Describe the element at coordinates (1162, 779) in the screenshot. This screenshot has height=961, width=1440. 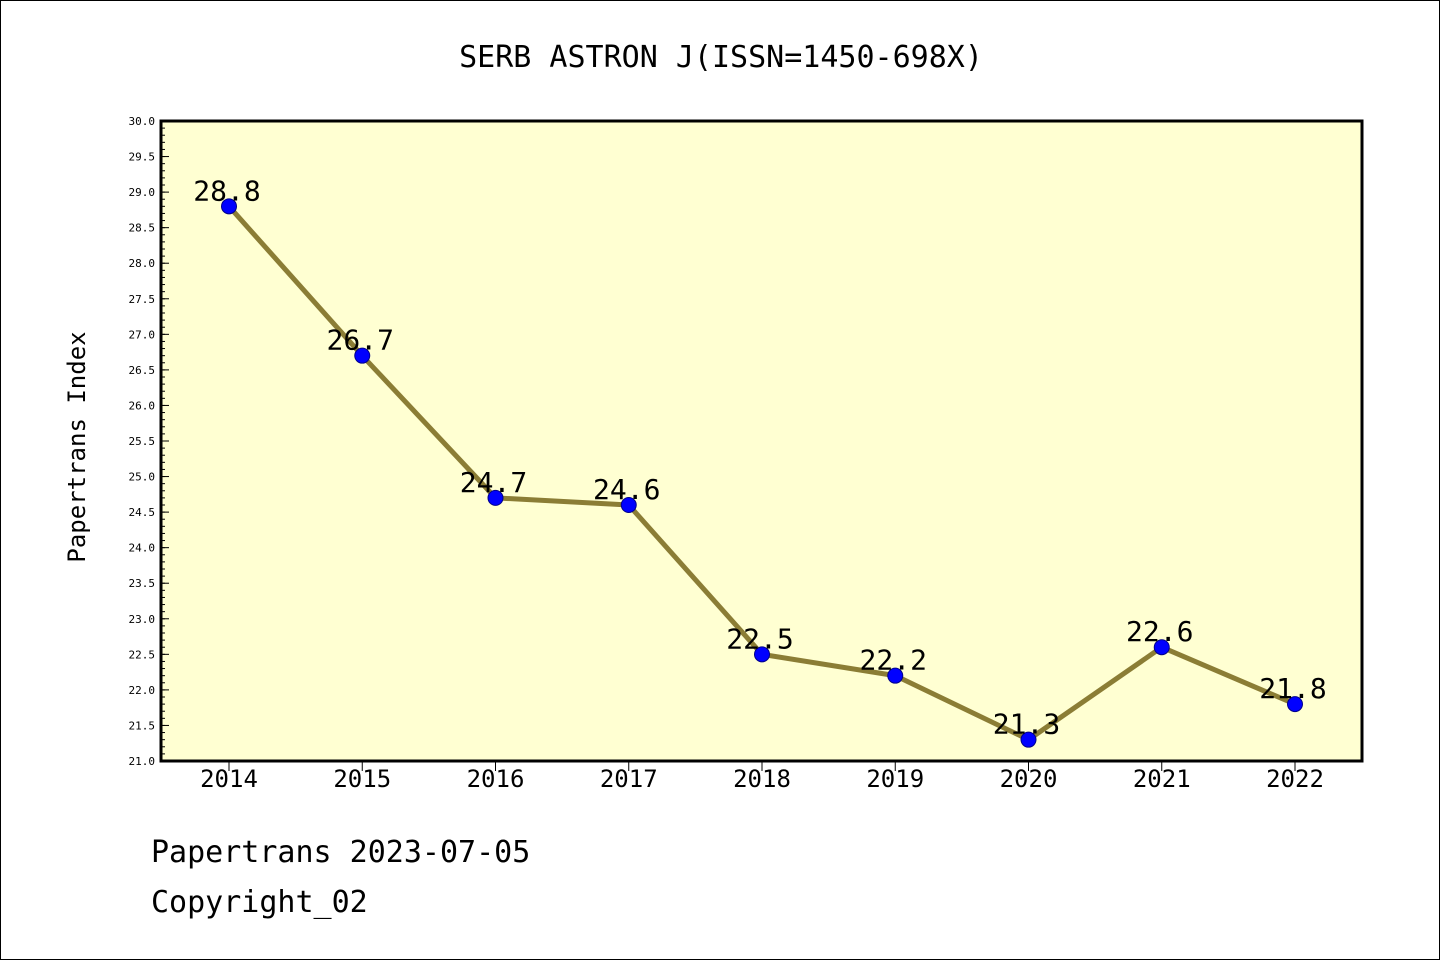
I see `x-tick-label: 2021` at that location.